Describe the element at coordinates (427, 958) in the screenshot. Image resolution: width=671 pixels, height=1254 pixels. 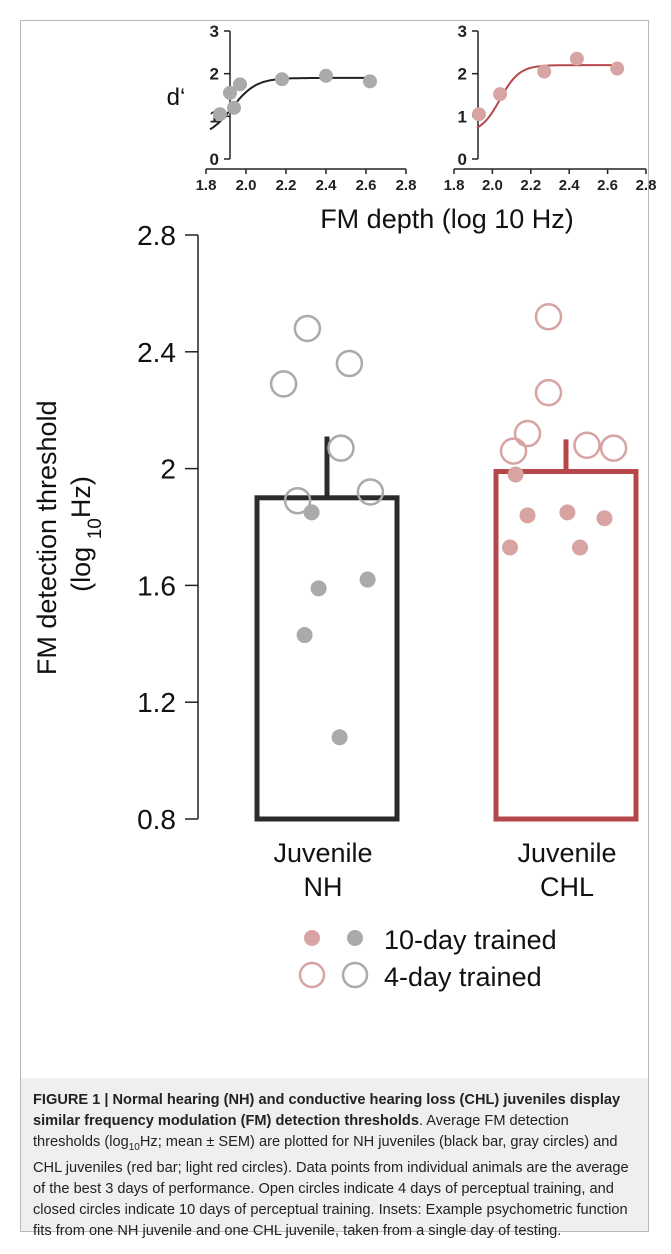
I see `legend: 10-day trained 4-day trained` at that location.